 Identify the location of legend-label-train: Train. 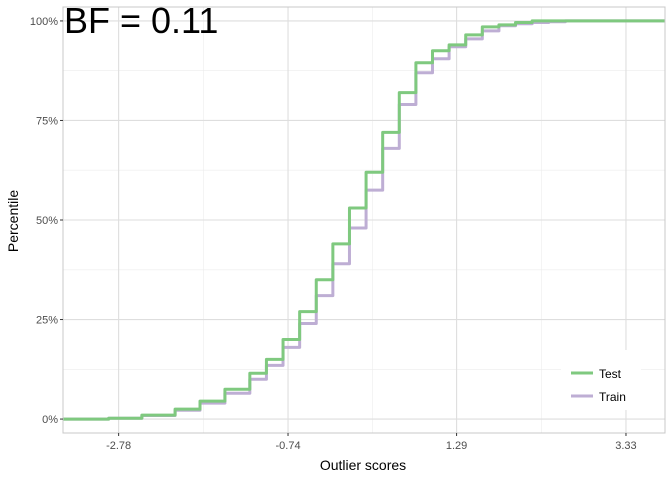
(612, 397).